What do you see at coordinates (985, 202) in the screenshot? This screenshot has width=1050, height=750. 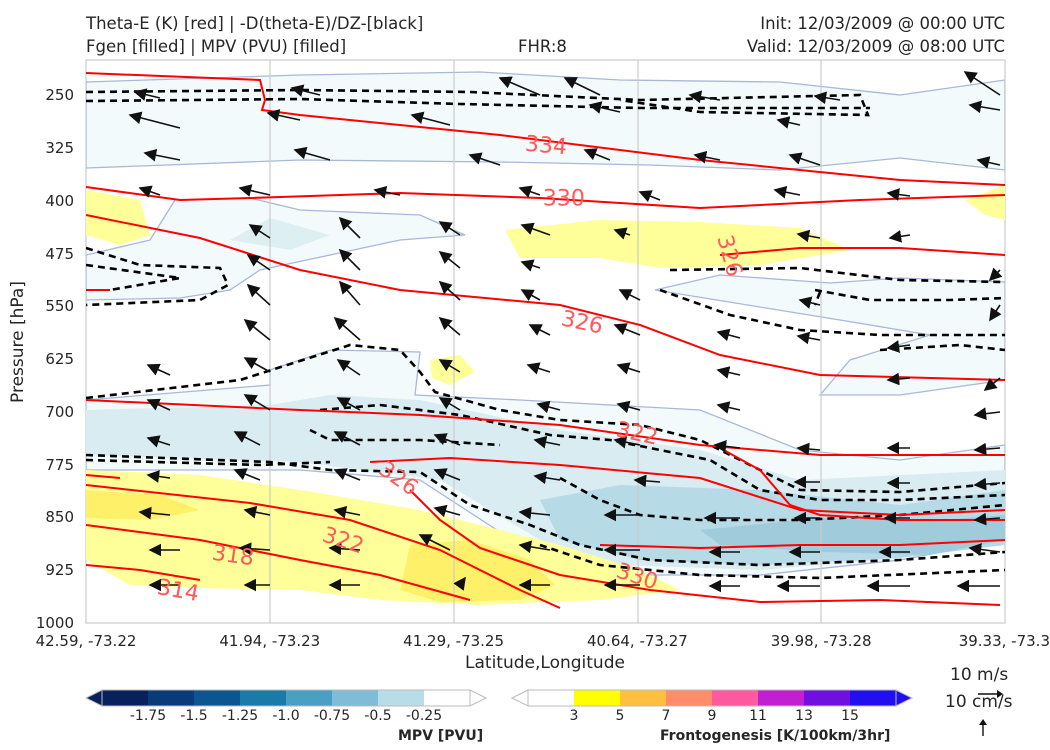 I see `fgen-fill-right` at bounding box center [985, 202].